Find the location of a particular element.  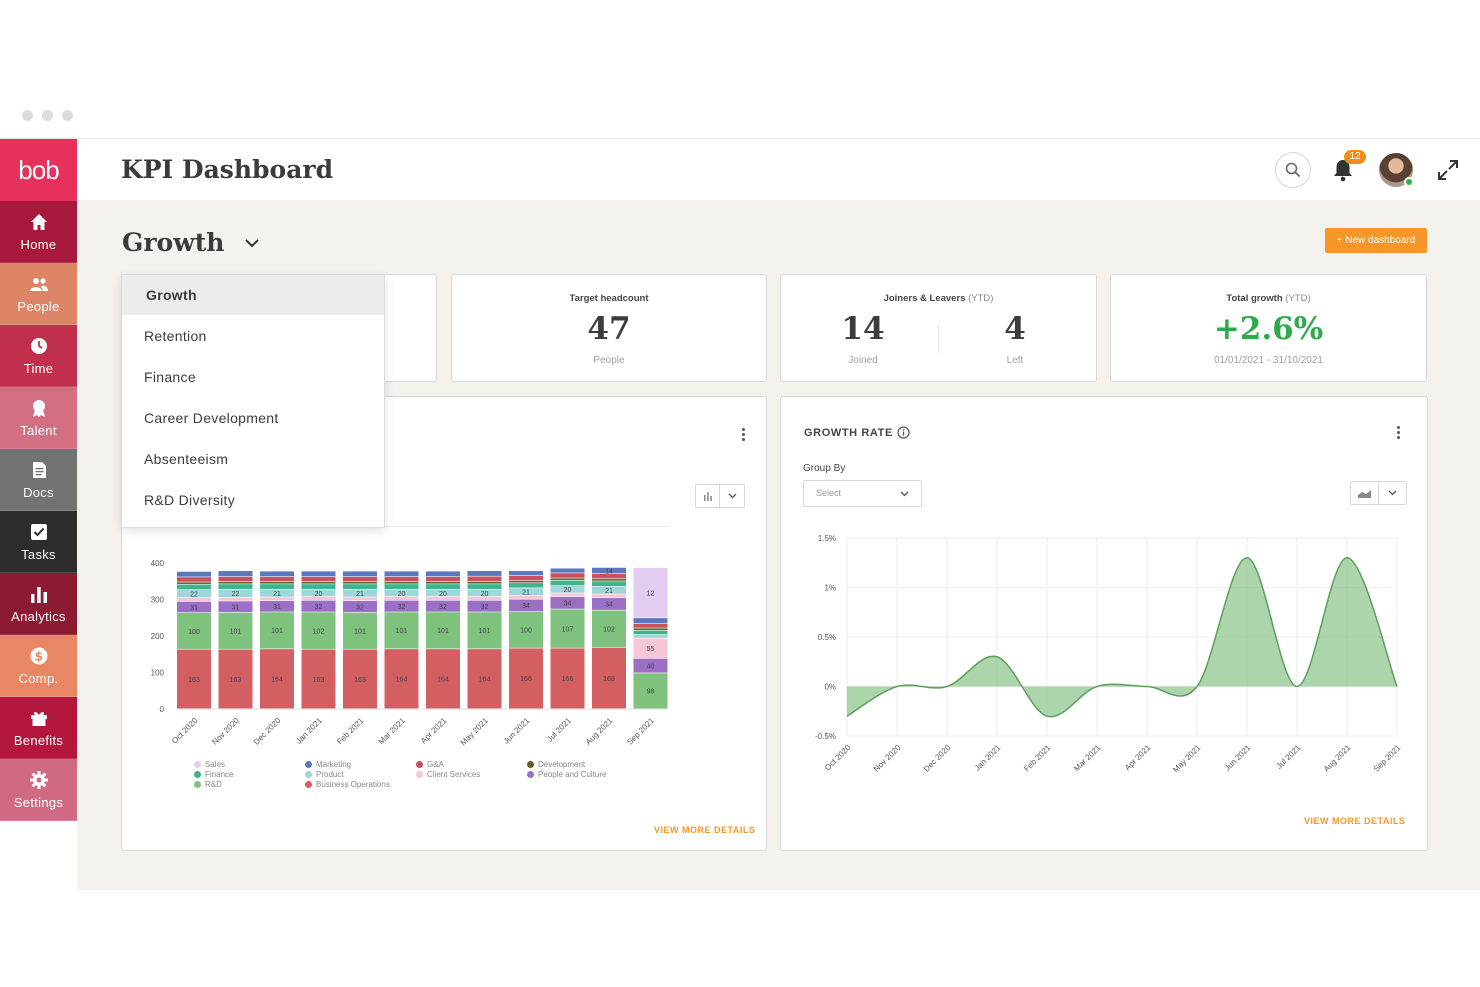

sidebar-item-benefits: Benefits is located at coordinates (38, 728).